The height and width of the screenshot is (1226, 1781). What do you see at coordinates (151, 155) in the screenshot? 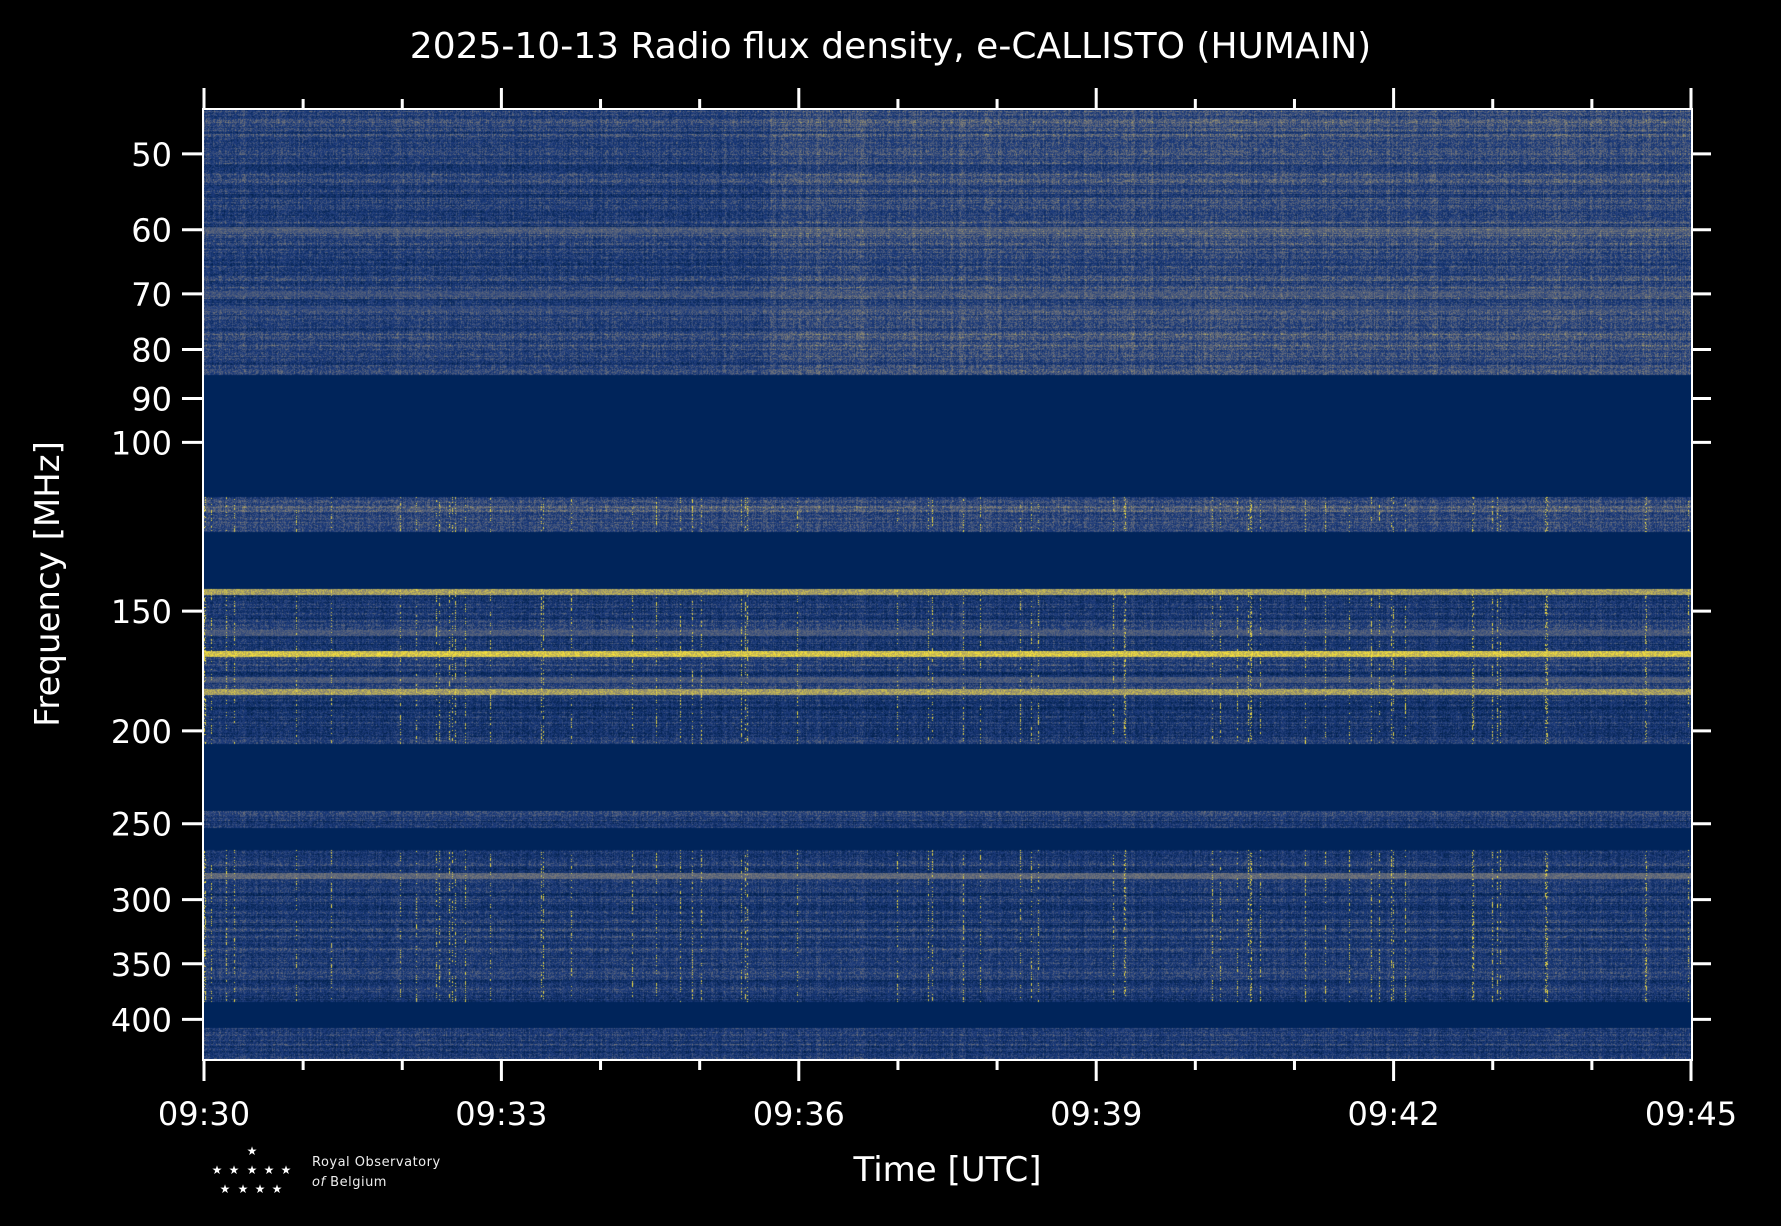
I see `y-tick-label: 50` at bounding box center [151, 155].